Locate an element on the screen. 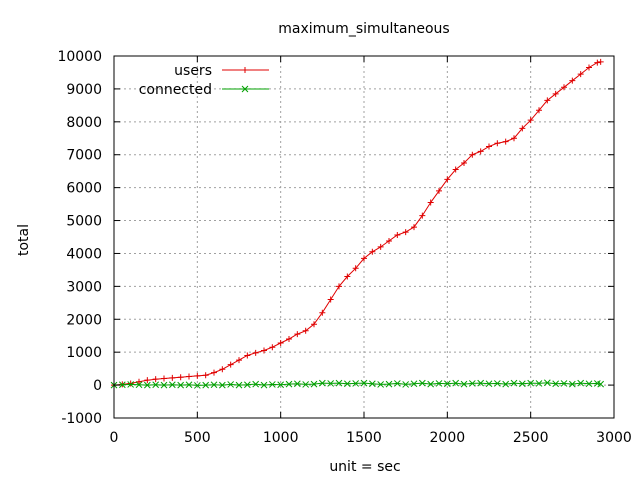 This screenshot has width=640, height=480. chart-title: maximum_simultaneous is located at coordinates (363, 29).